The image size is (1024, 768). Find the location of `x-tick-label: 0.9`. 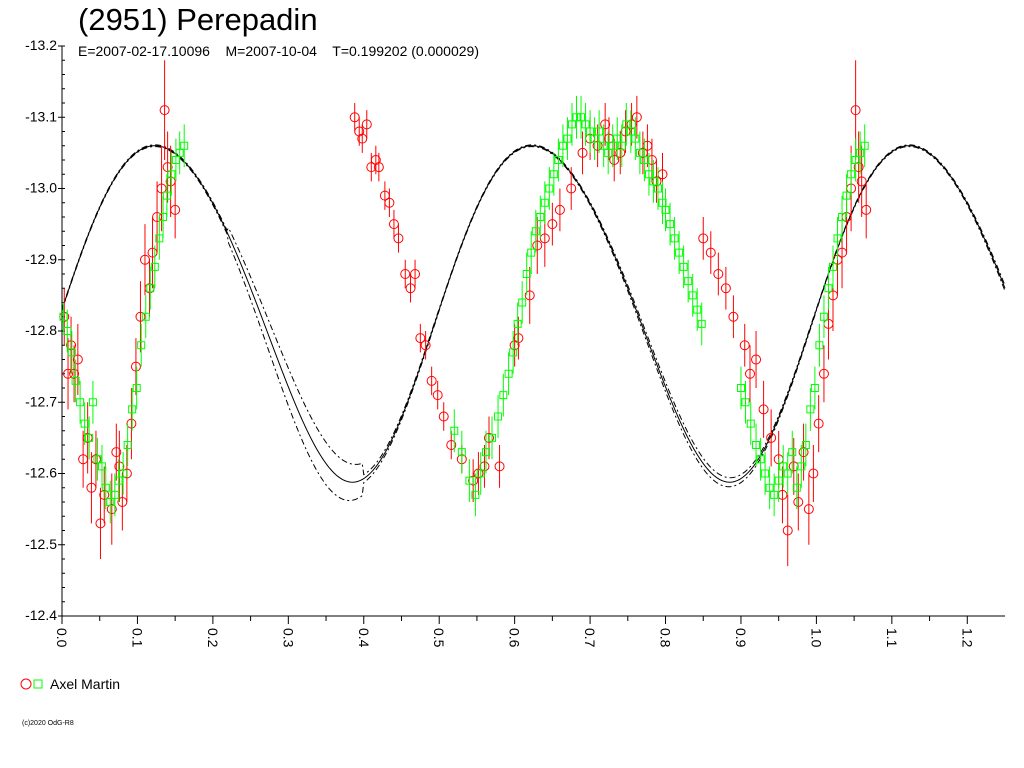

x-tick-label: 0.9 is located at coordinates (741, 638).